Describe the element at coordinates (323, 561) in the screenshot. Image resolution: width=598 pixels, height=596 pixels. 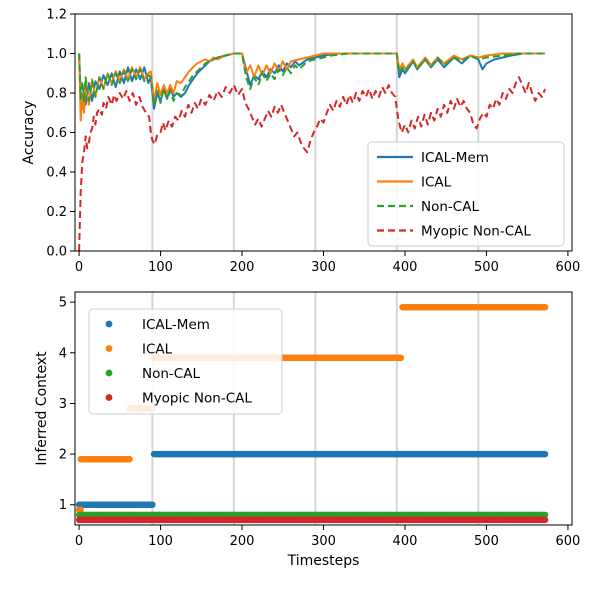
I see `context-x-axis-label: Timesteps` at that location.